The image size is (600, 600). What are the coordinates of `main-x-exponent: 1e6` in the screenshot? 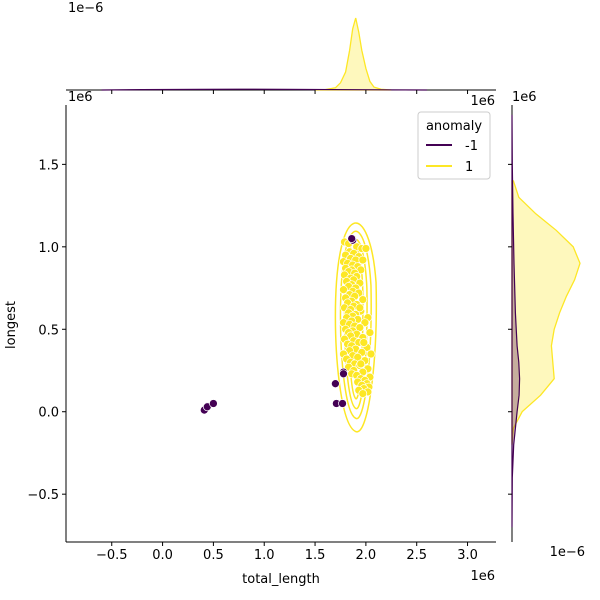 It's located at (482, 576).